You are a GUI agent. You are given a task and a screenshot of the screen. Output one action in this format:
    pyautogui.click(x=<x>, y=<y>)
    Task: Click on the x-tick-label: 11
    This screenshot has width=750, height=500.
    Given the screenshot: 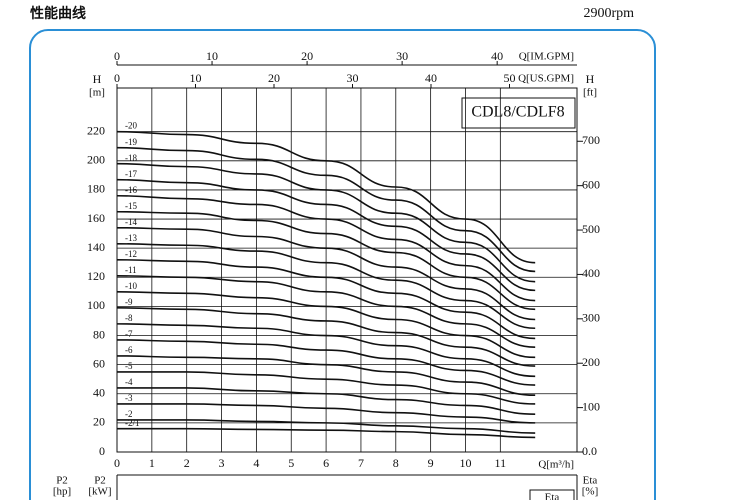 What is the action you would take?
    pyautogui.click(x=501, y=463)
    